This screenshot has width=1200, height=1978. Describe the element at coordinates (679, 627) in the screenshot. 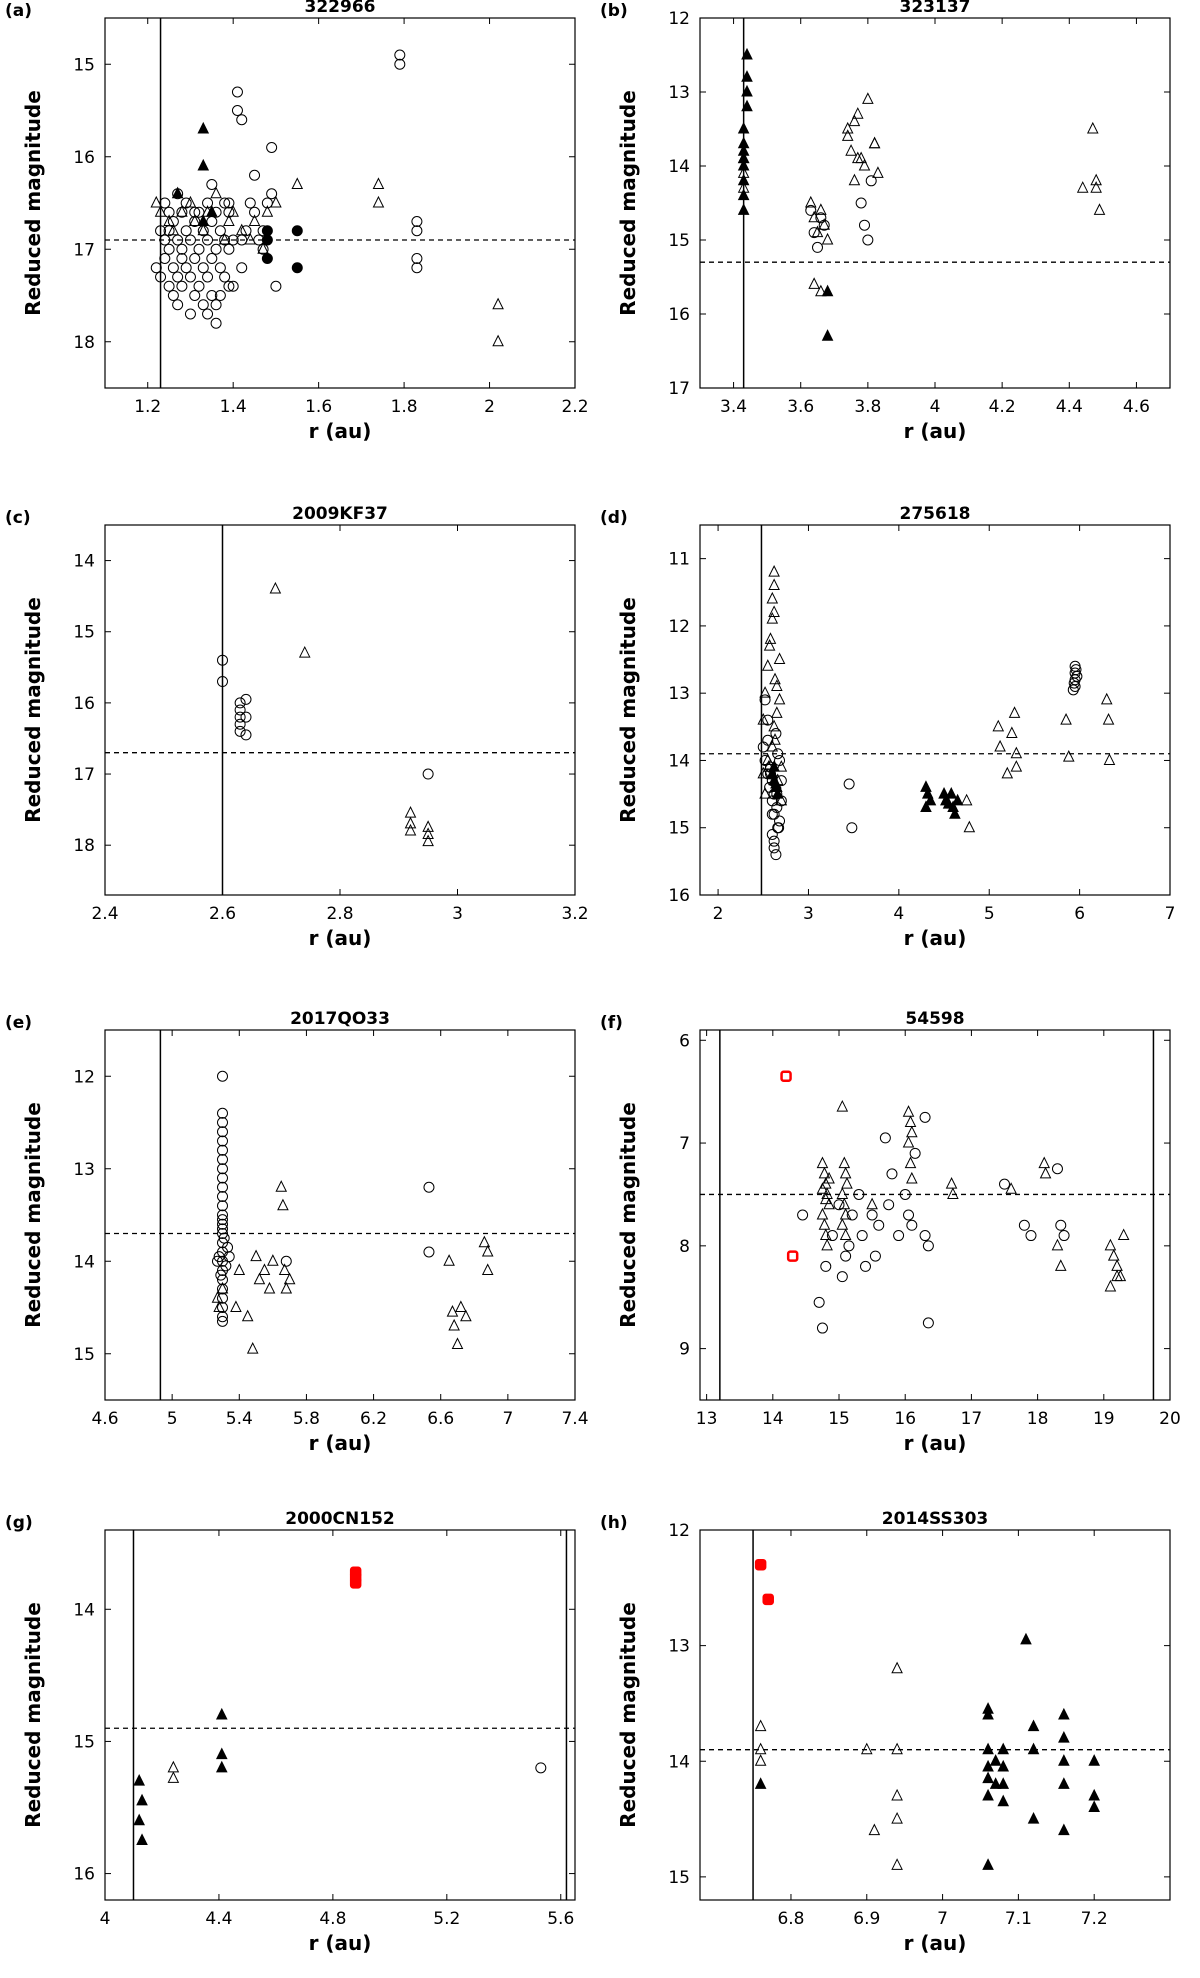

I see `y-tick-label: 12` at that location.